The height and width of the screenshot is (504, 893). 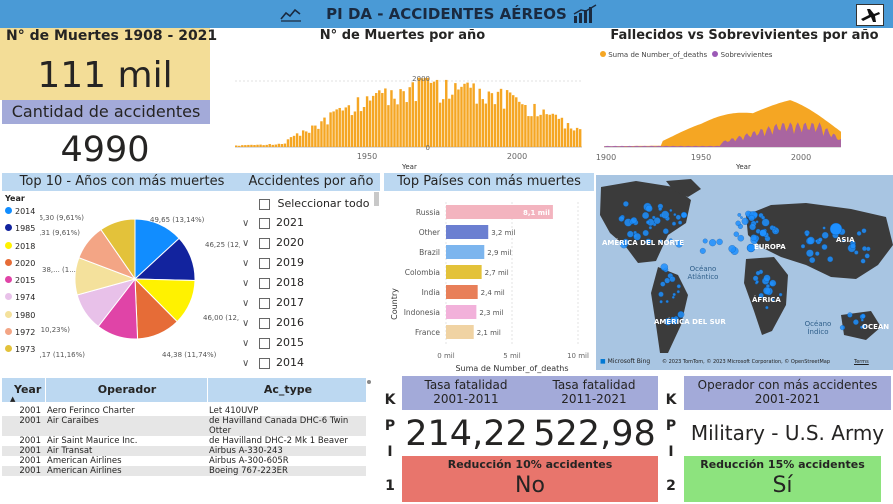 I want to click on bar-1946, so click(x=352, y=131).